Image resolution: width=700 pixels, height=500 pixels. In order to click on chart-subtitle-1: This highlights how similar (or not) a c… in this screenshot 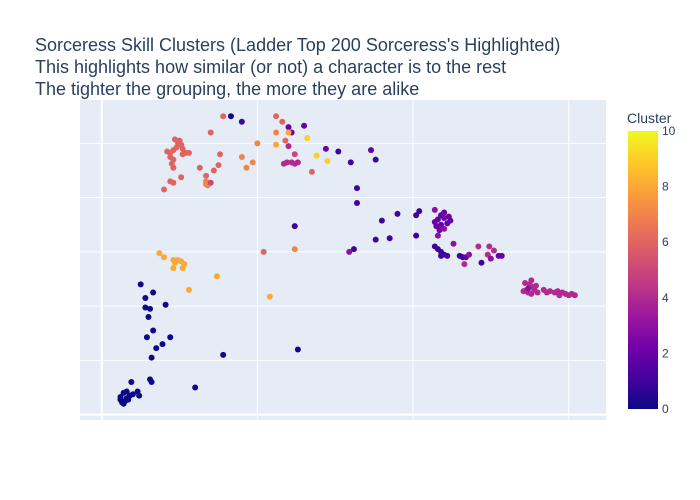, I will do `click(271, 67)`.